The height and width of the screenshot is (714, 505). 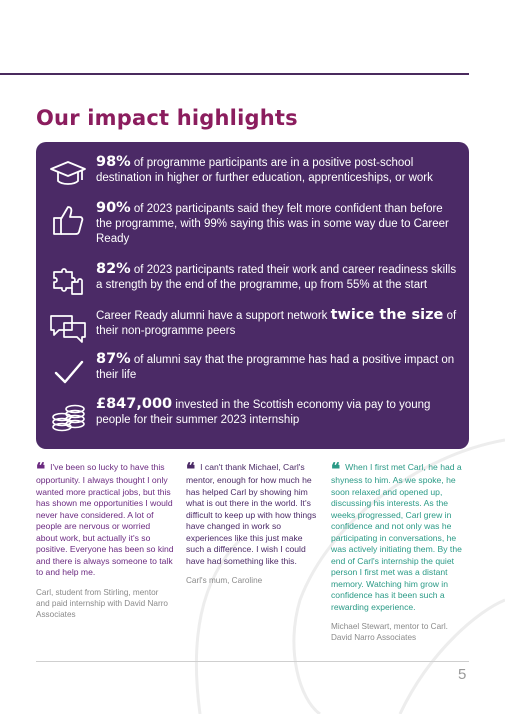 What do you see at coordinates (68, 281) in the screenshot?
I see `puzzle-icon` at bounding box center [68, 281].